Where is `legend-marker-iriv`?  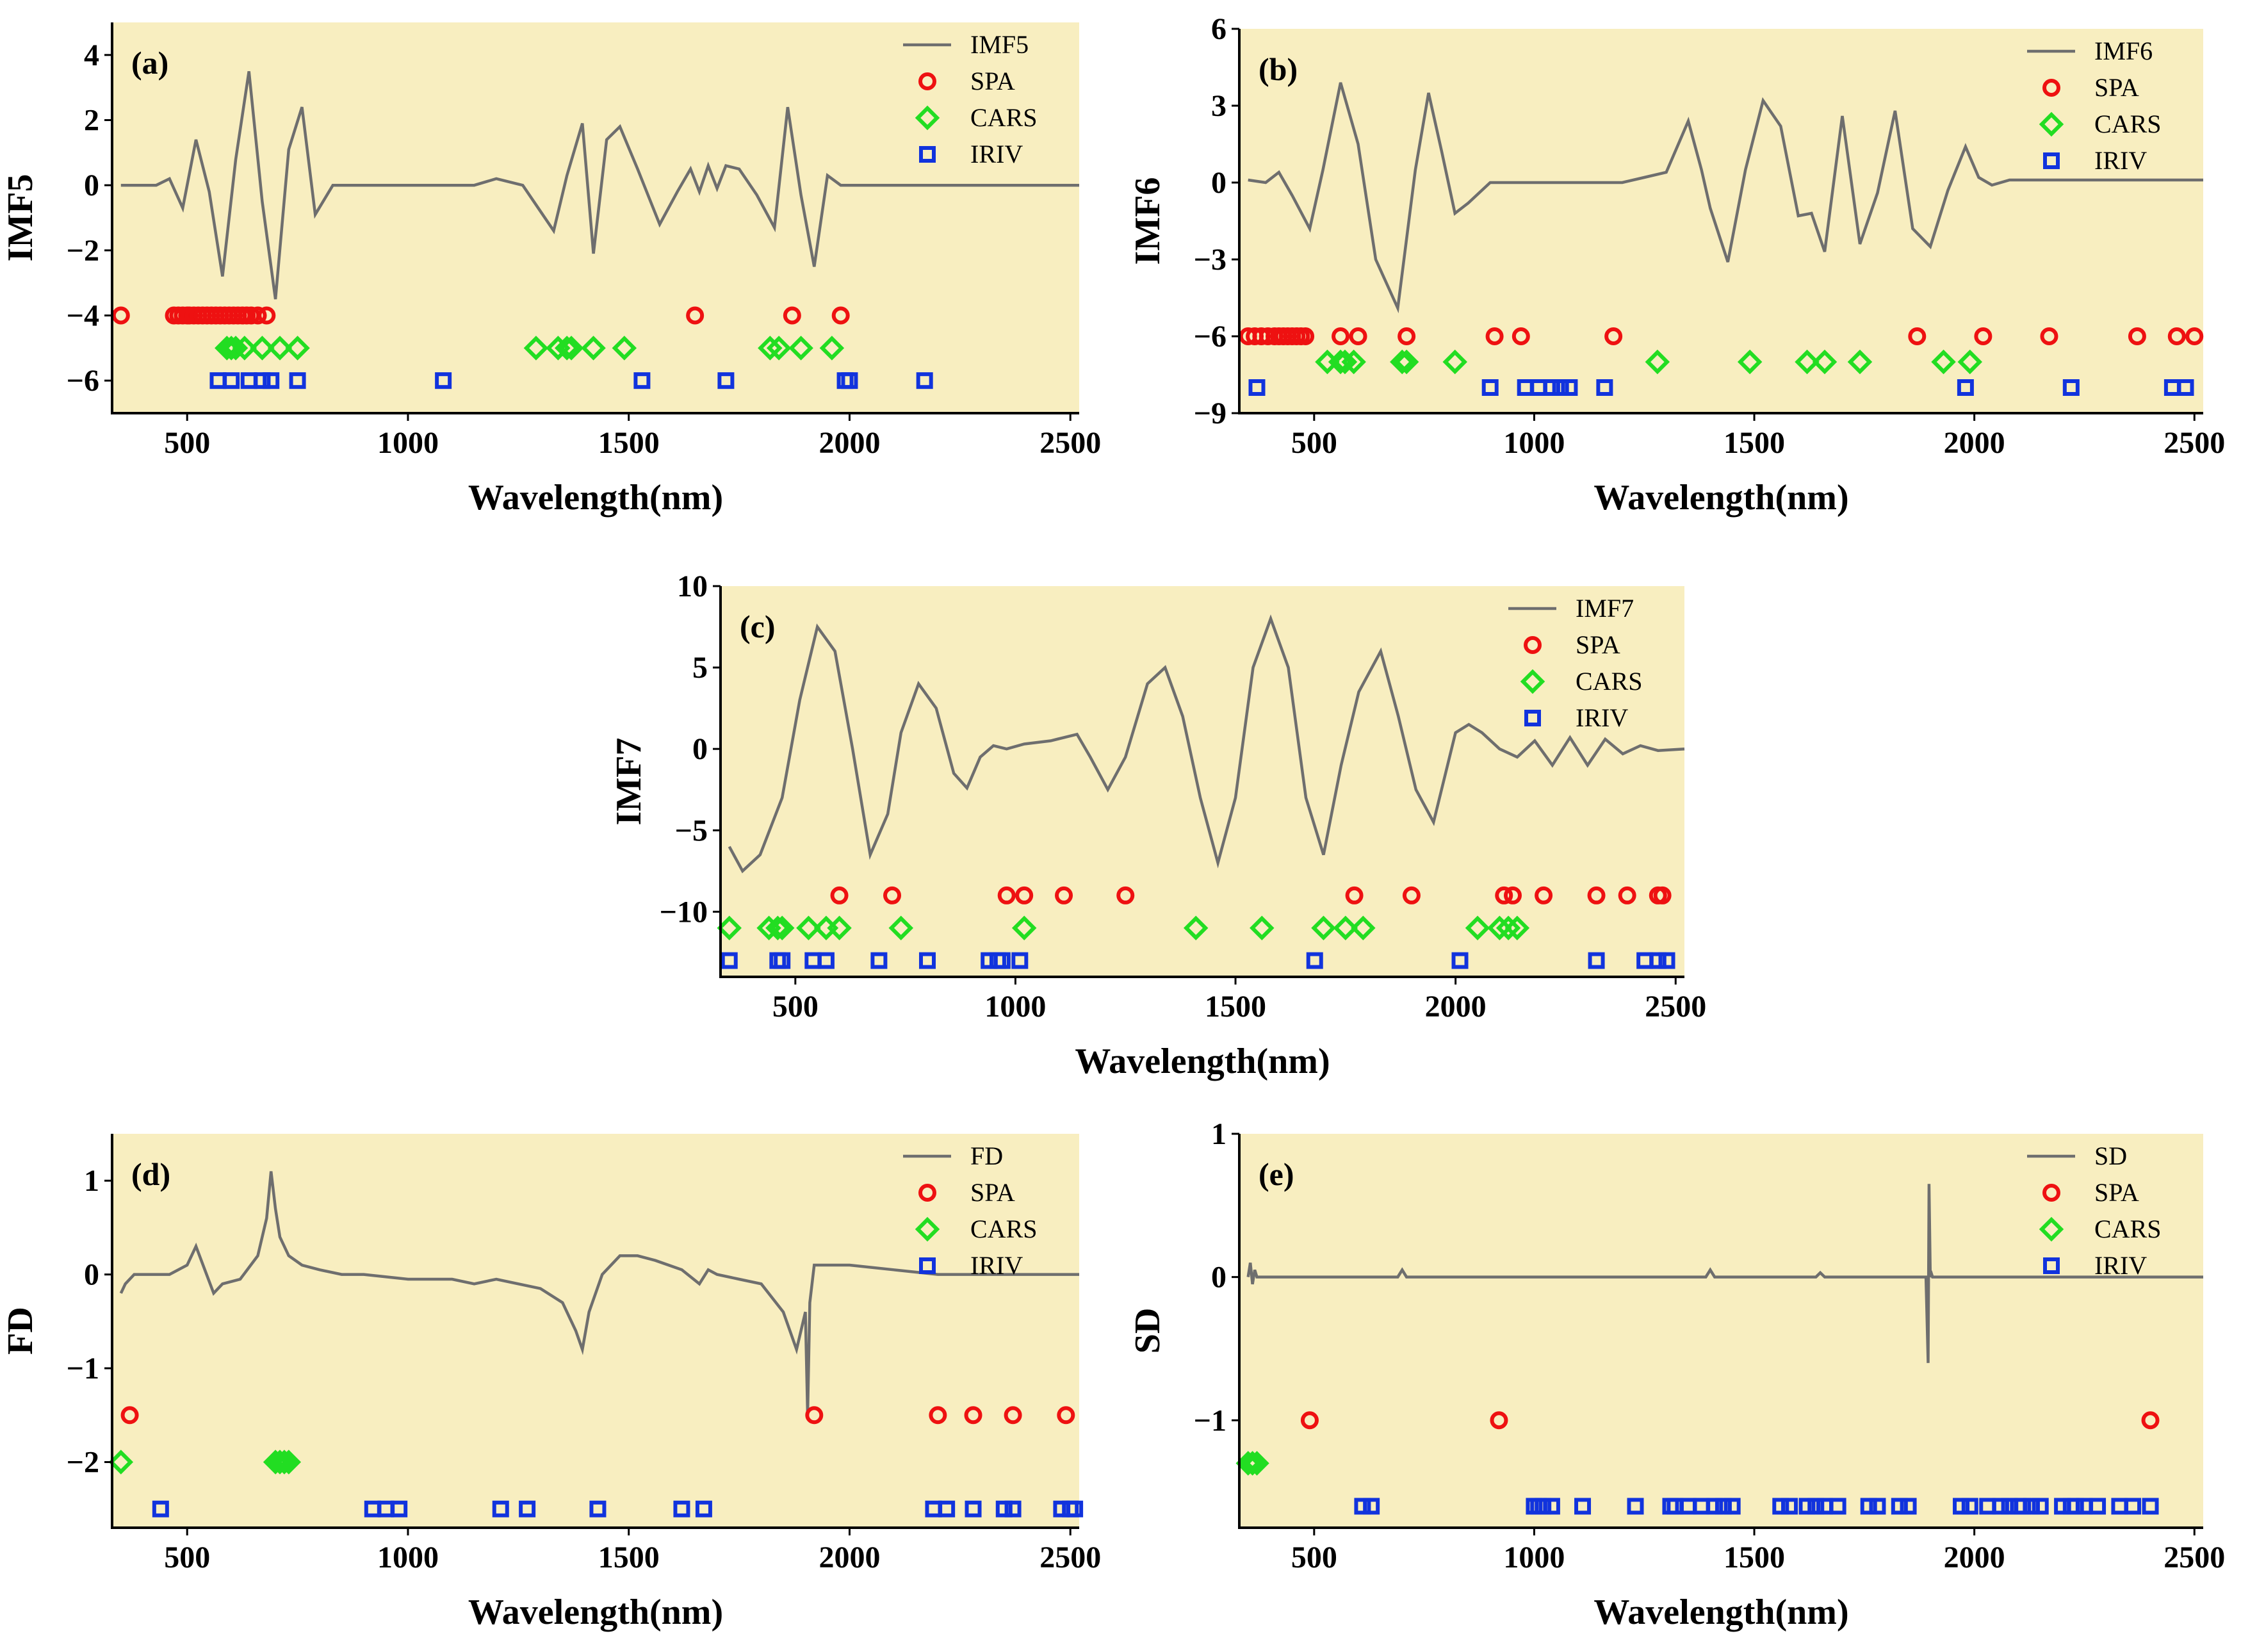
legend-marker-iriv is located at coordinates (2051, 1265).